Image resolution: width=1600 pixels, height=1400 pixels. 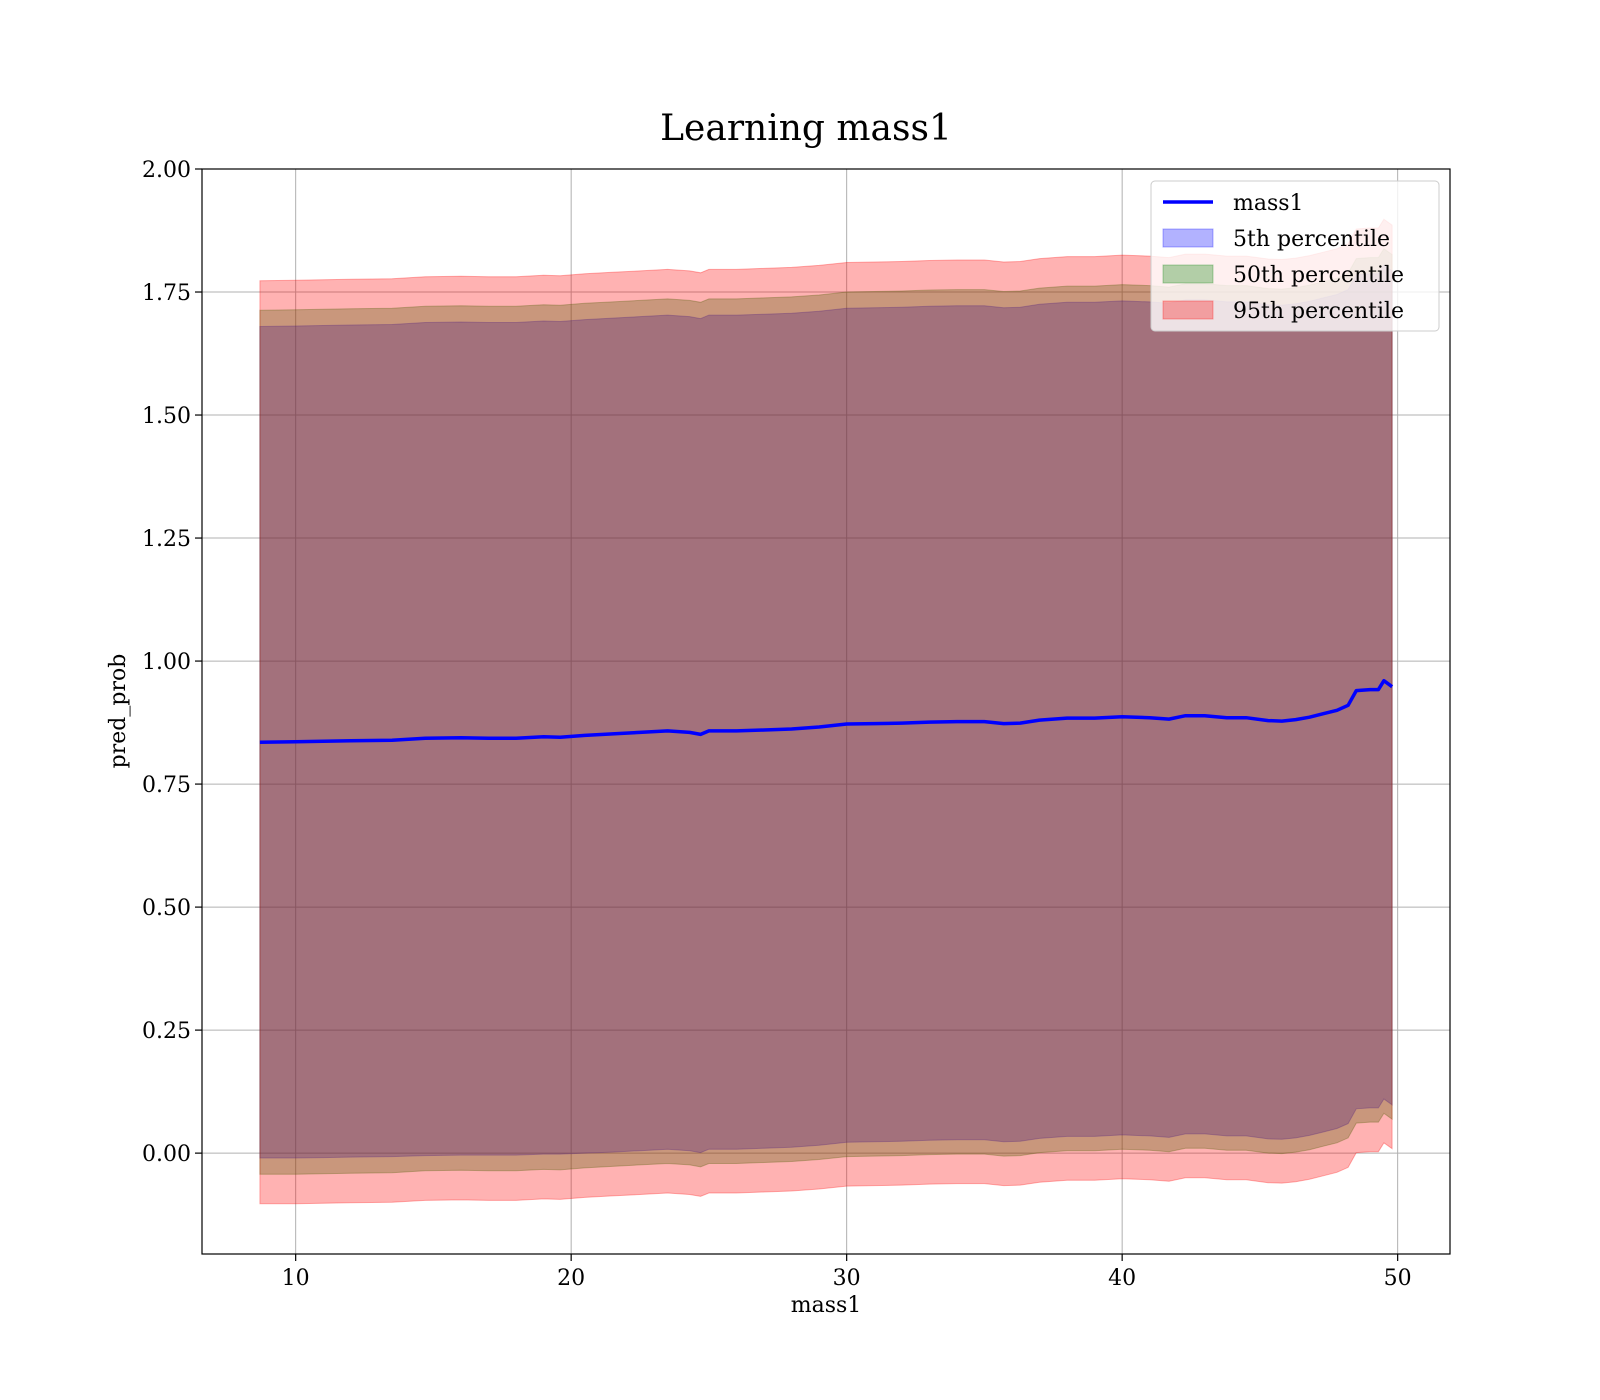 I want to click on y-tick-label: 0.50, so click(x=166, y=908).